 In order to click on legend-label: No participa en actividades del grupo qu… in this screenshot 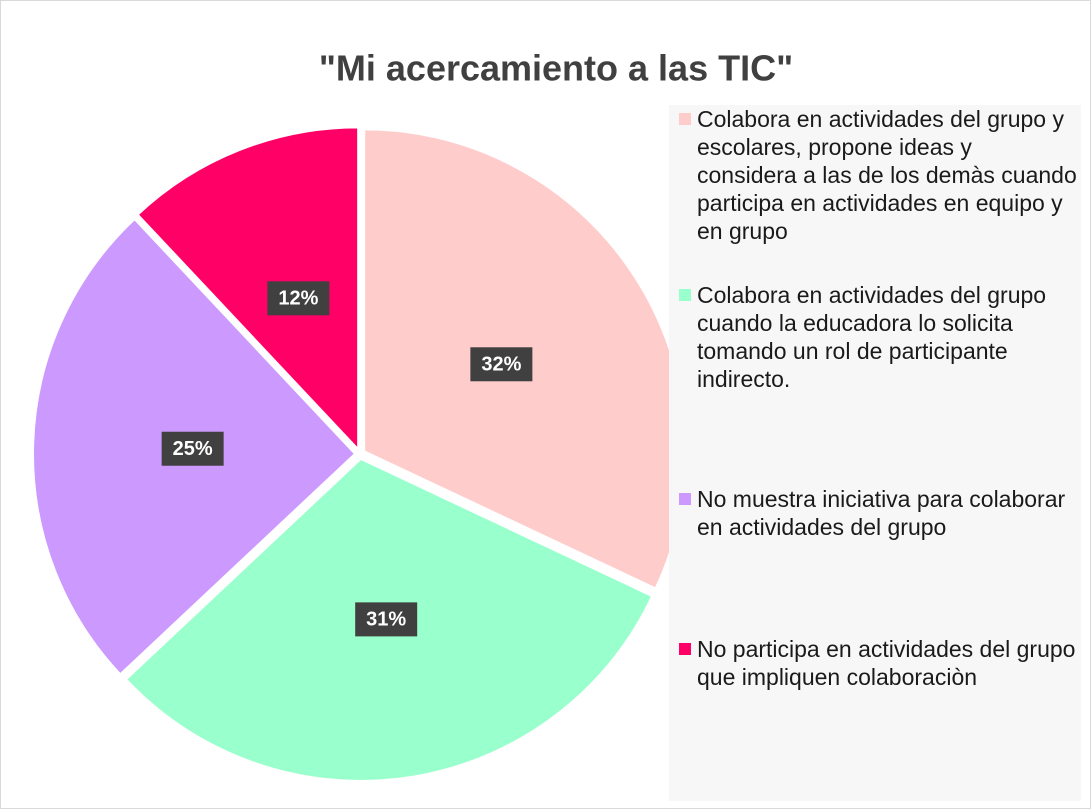, I will do `click(886, 663)`.